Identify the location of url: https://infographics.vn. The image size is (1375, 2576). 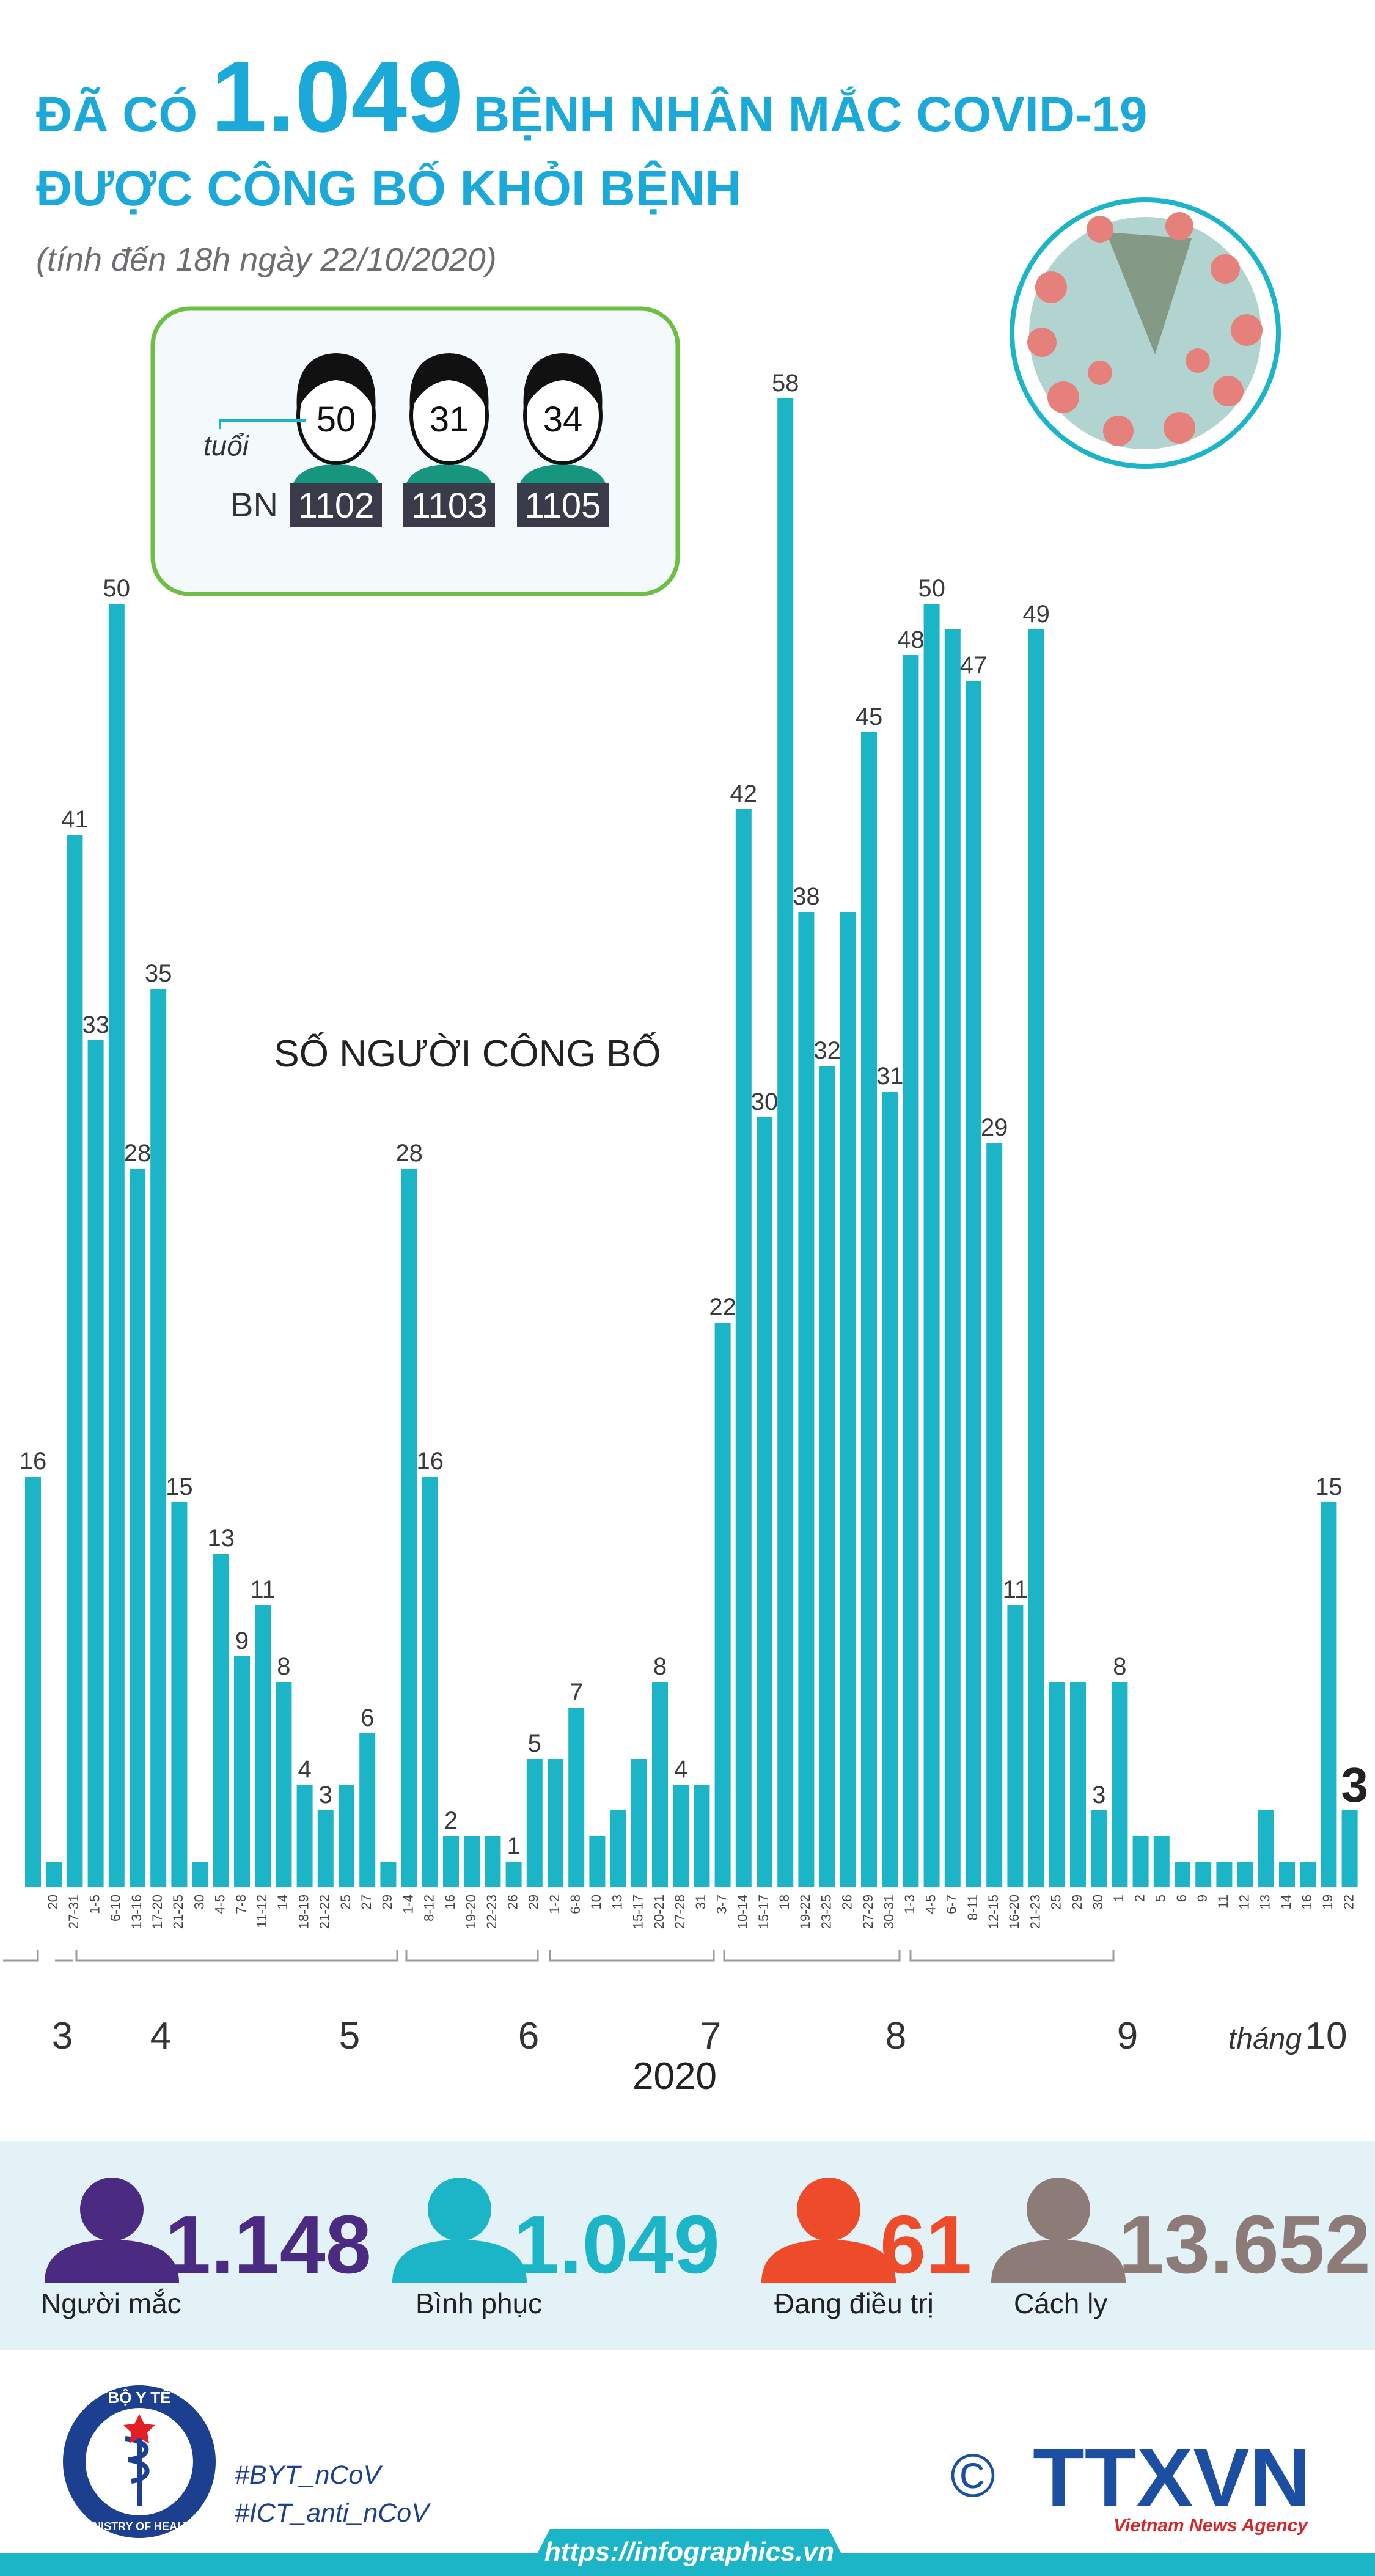
(689, 2552).